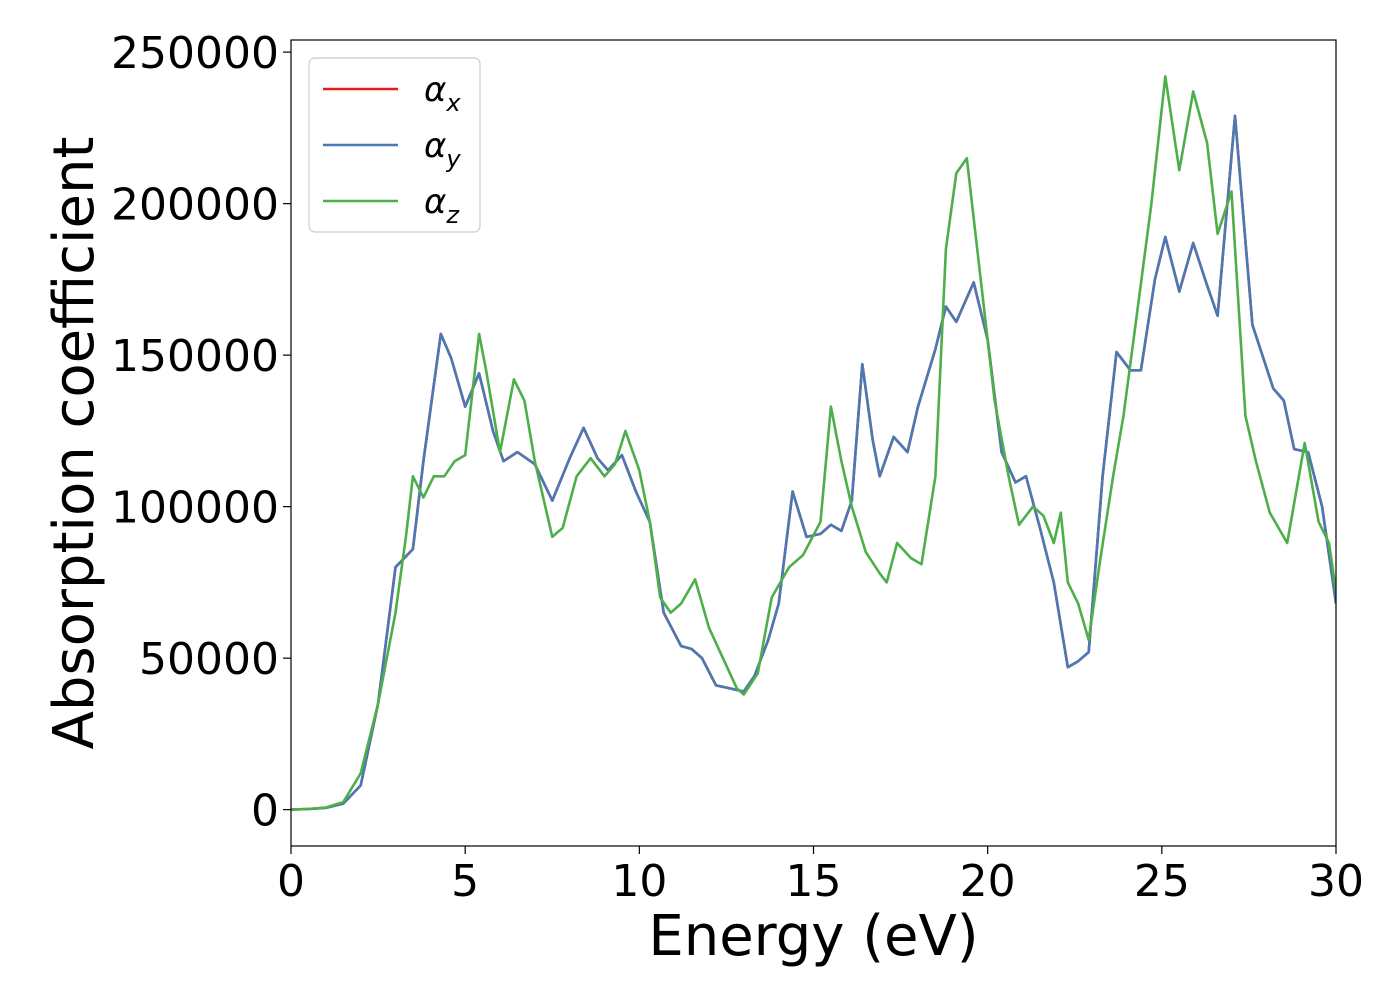  I want to click on y-axis-label: Absorption coefficient, so click(74, 443).